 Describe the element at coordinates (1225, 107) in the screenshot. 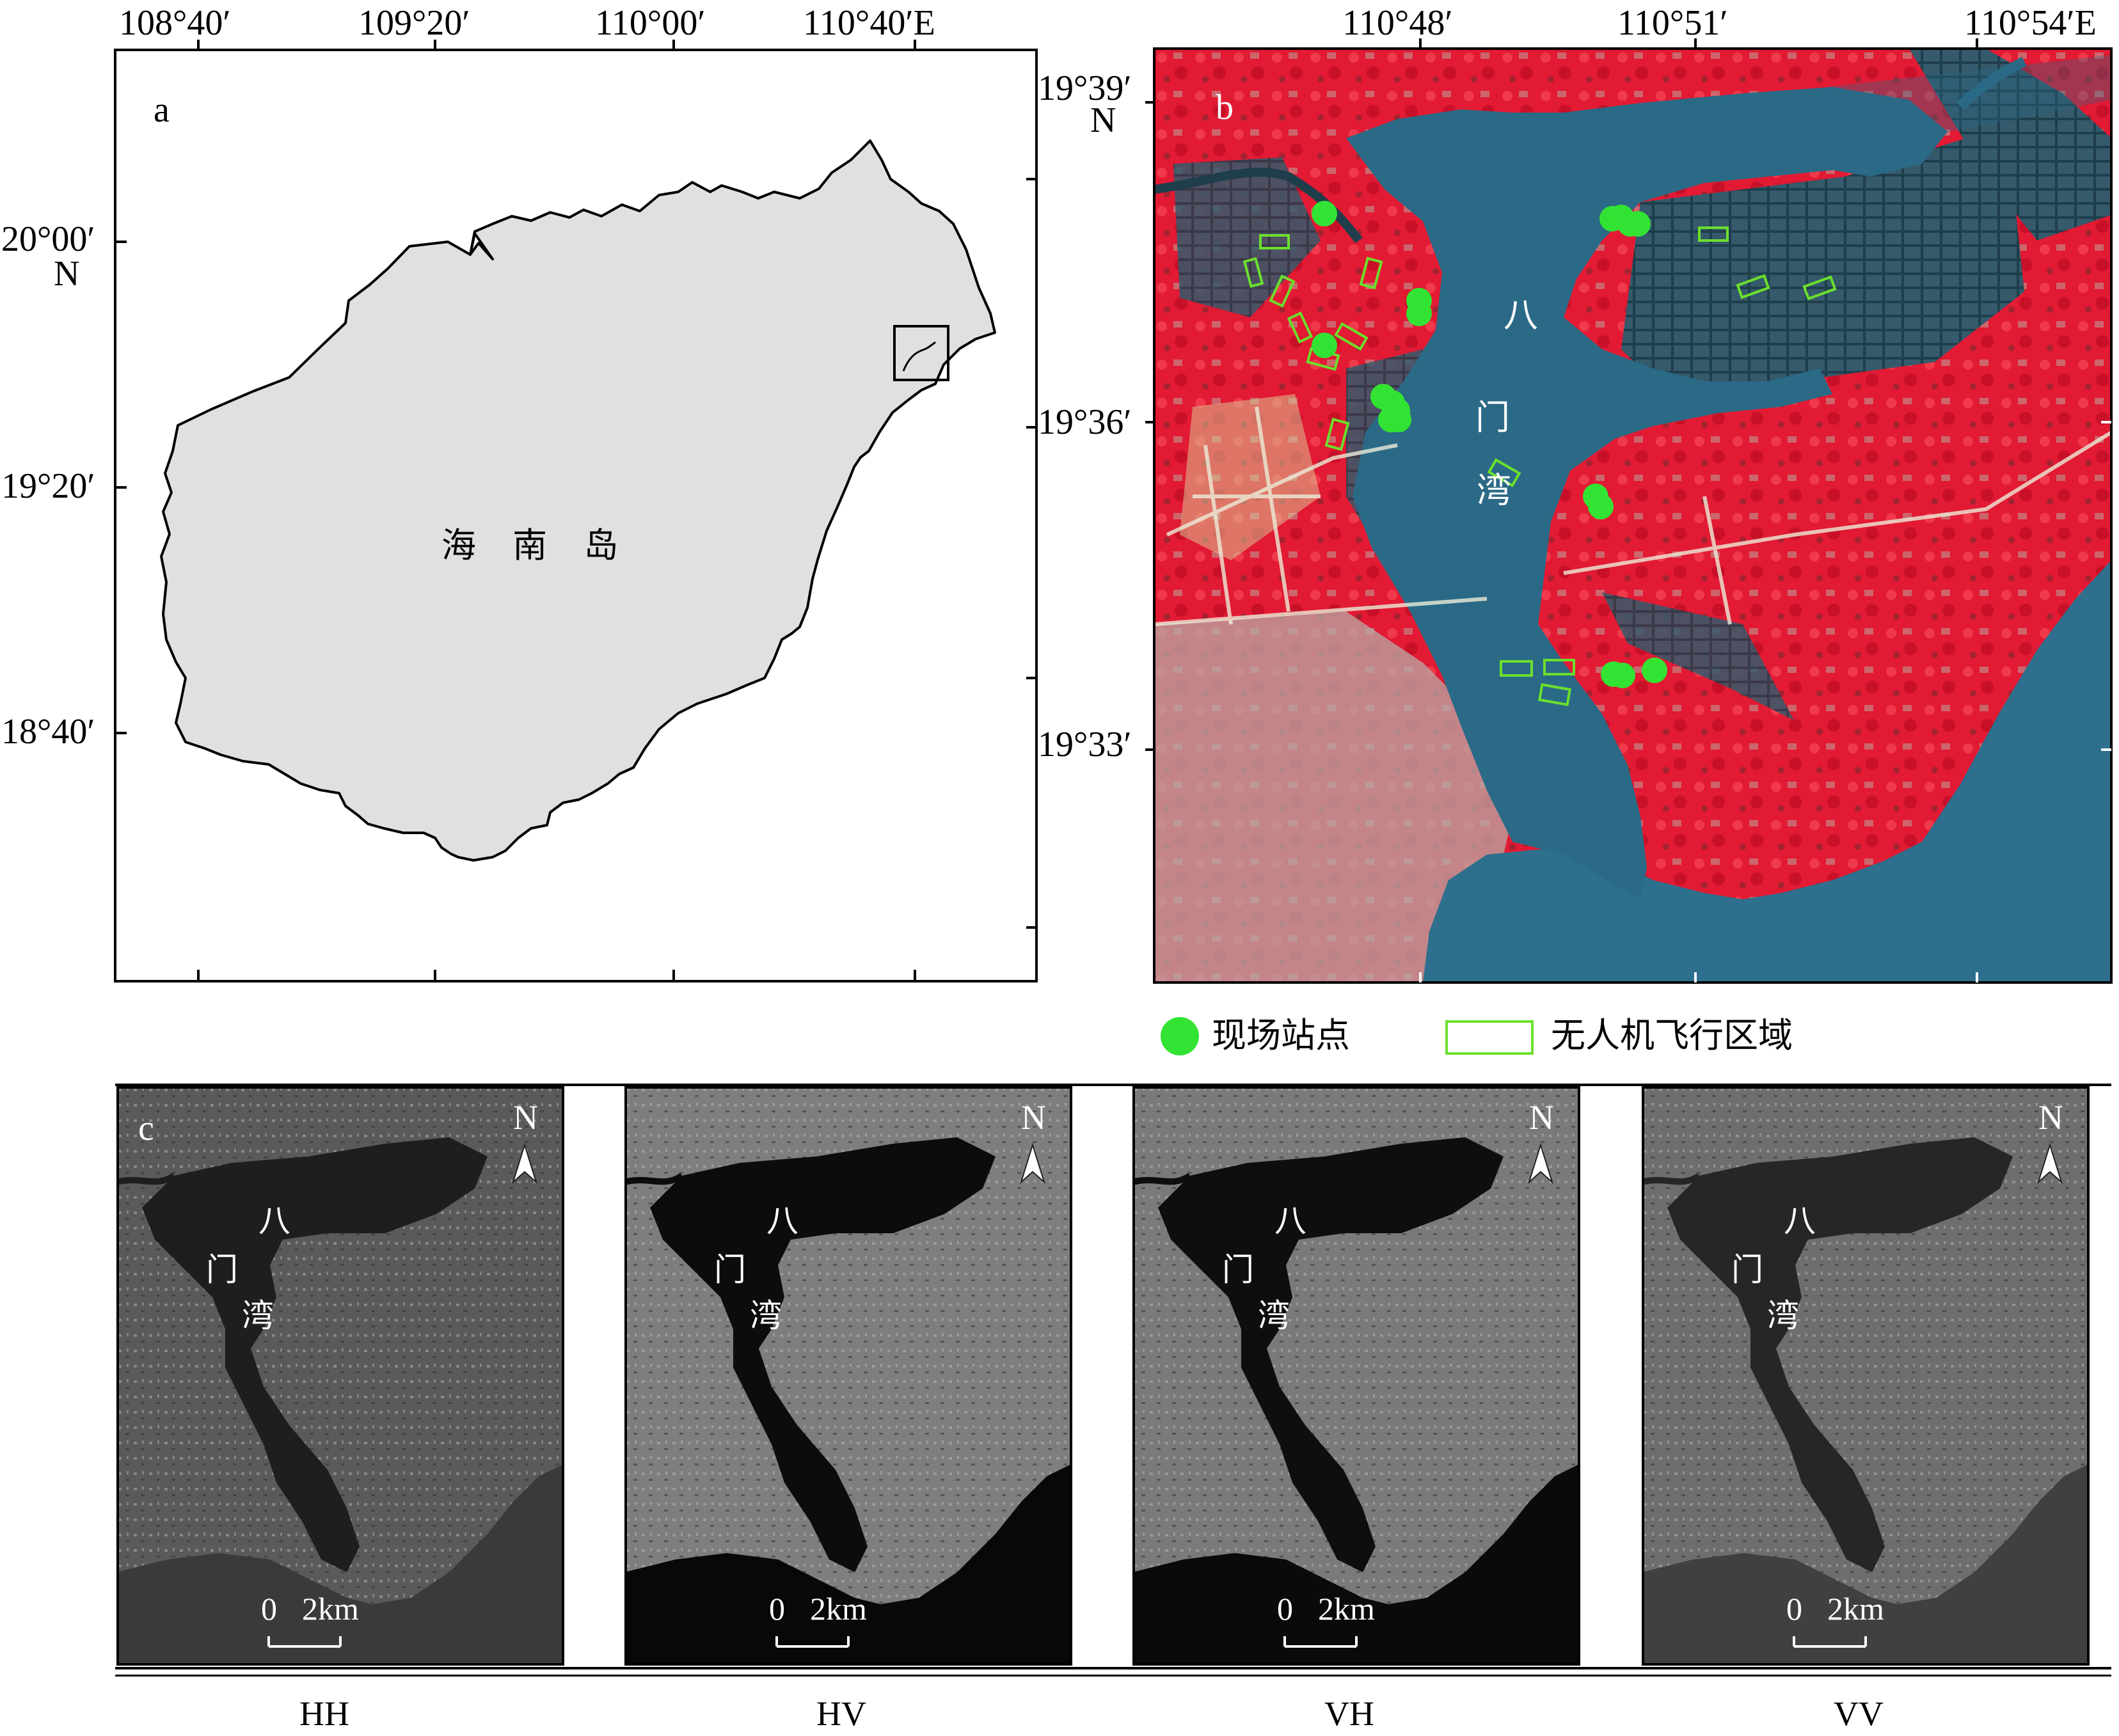

I see `panel-b-letter: b` at that location.